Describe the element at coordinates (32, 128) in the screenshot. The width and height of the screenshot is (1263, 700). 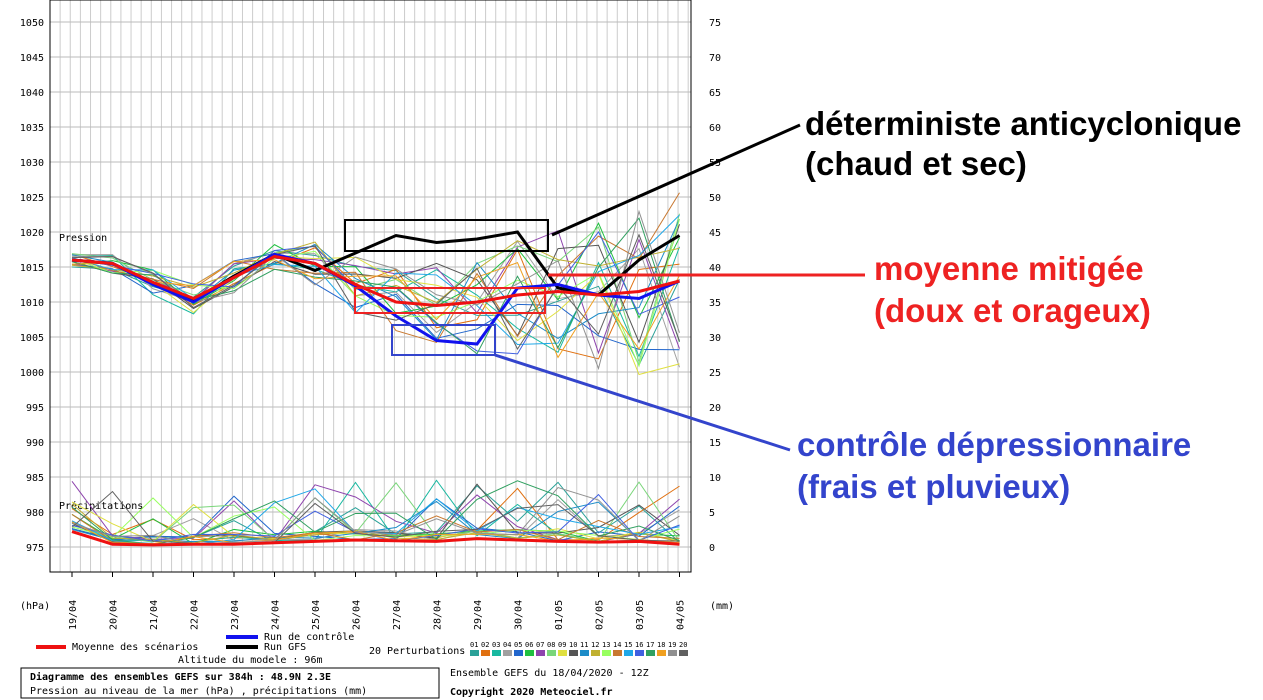
I see `y-tick-left: 1035` at that location.